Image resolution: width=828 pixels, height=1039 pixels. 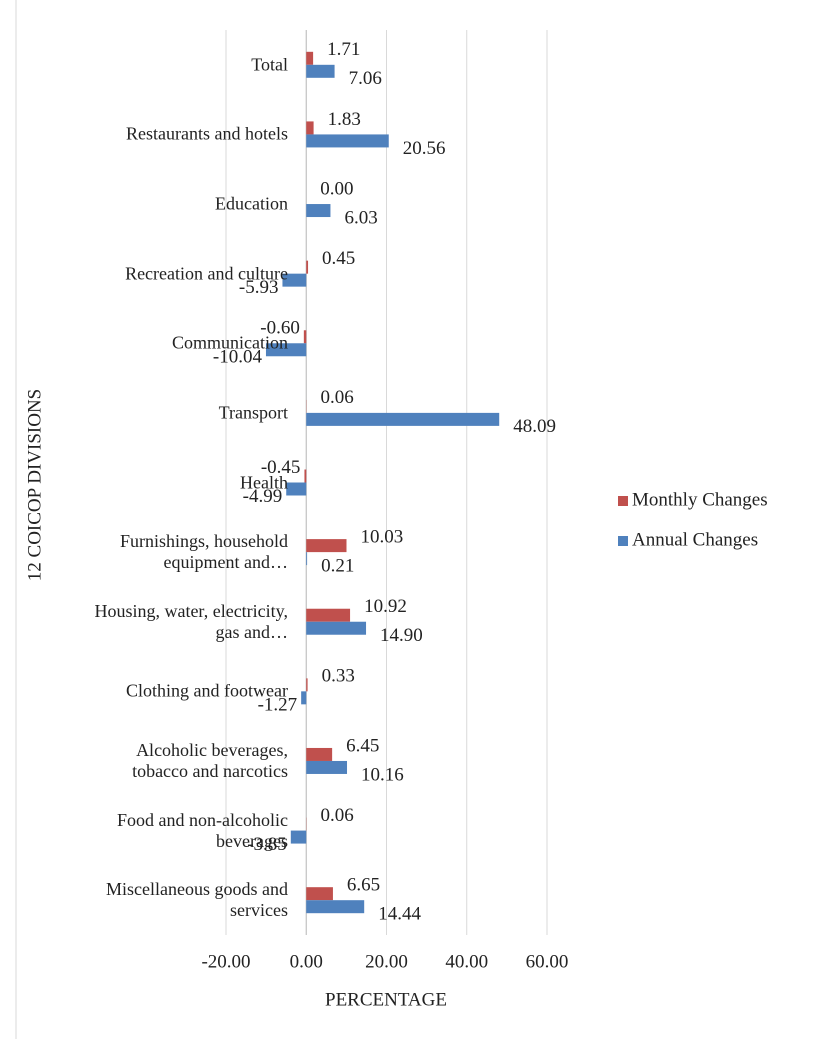 What do you see at coordinates (365, 78) in the screenshot?
I see `value-label: 7.06` at bounding box center [365, 78].